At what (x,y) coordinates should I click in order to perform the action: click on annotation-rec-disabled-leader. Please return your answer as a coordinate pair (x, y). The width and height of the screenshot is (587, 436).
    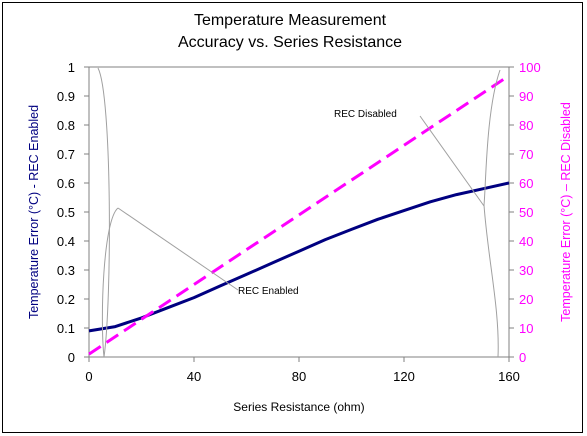
    Looking at the image, I should click on (452, 161).